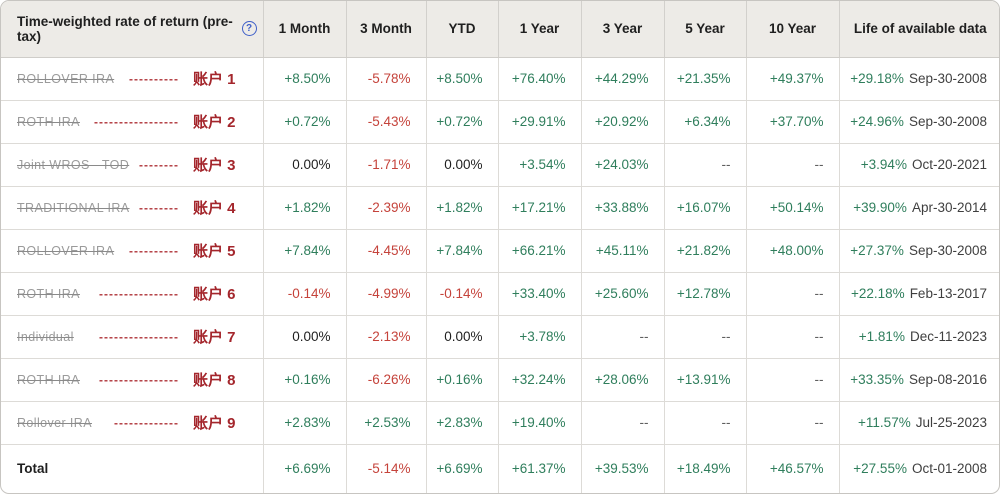  Describe the element at coordinates (704, 468) in the screenshot. I see `total-cell-5-year: +18.49%` at that location.